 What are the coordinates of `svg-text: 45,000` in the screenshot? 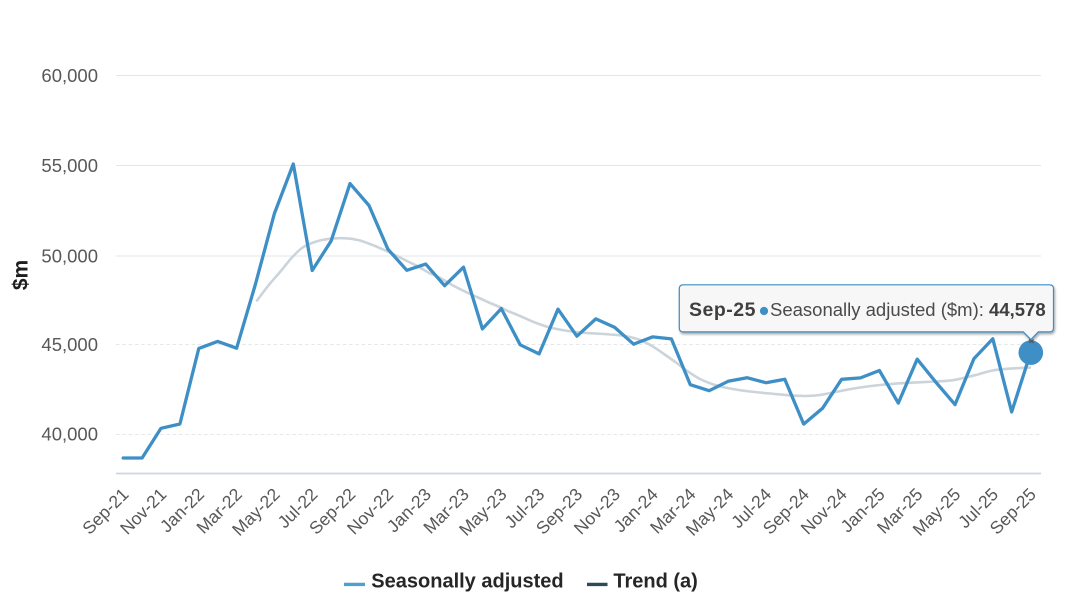 It's located at (69, 344).